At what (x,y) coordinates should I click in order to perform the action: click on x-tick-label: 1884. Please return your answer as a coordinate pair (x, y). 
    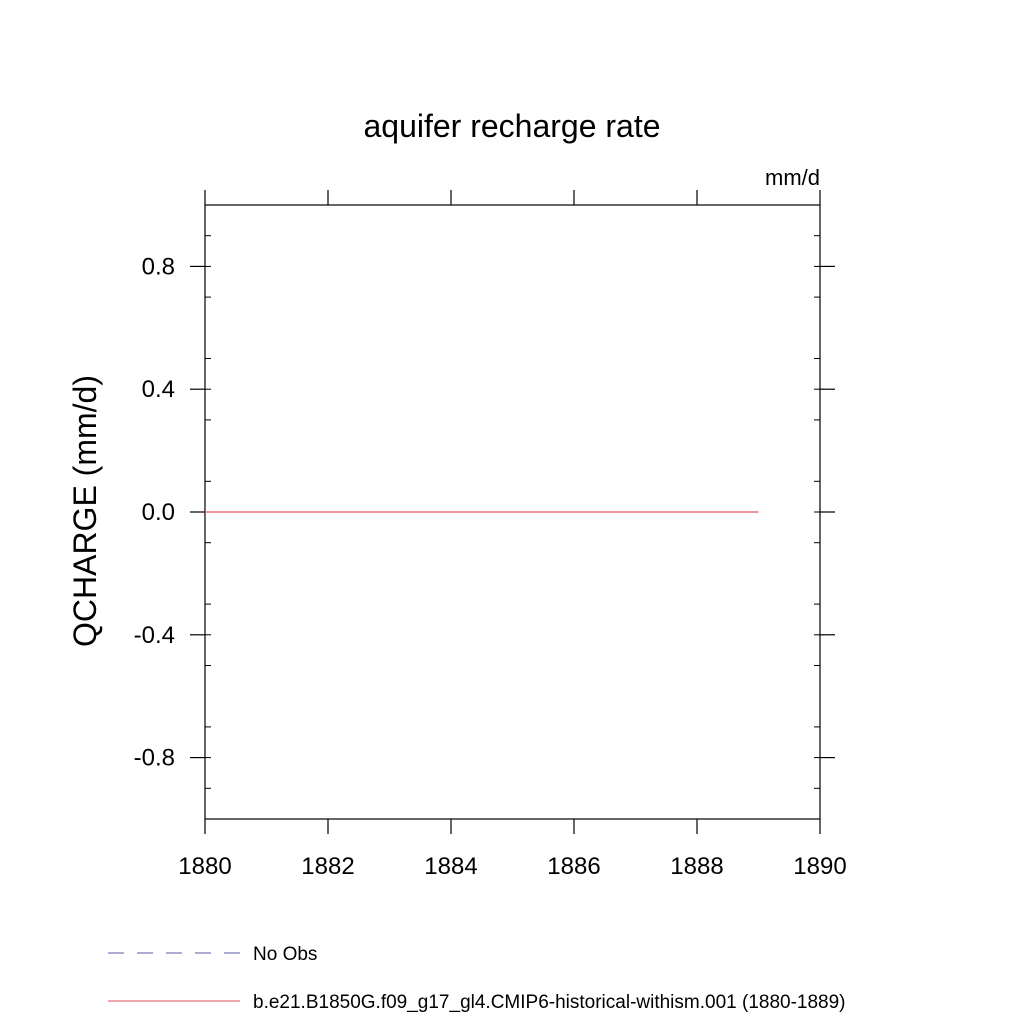
    Looking at the image, I should click on (450, 866).